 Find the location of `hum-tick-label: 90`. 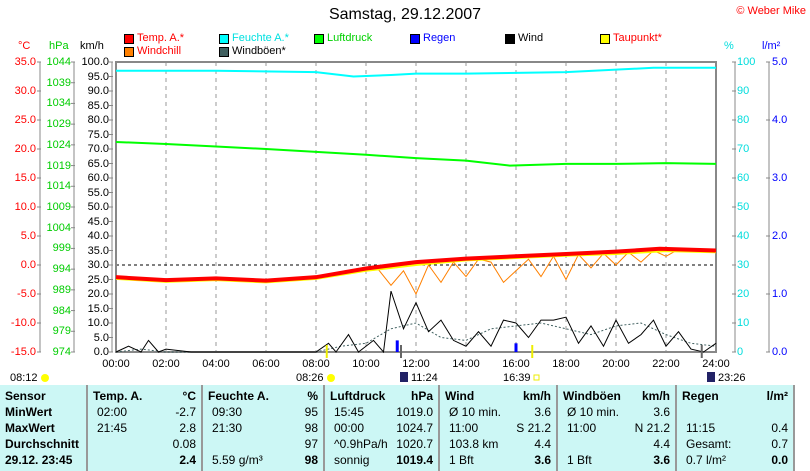

hum-tick-label: 90 is located at coordinates (743, 91).